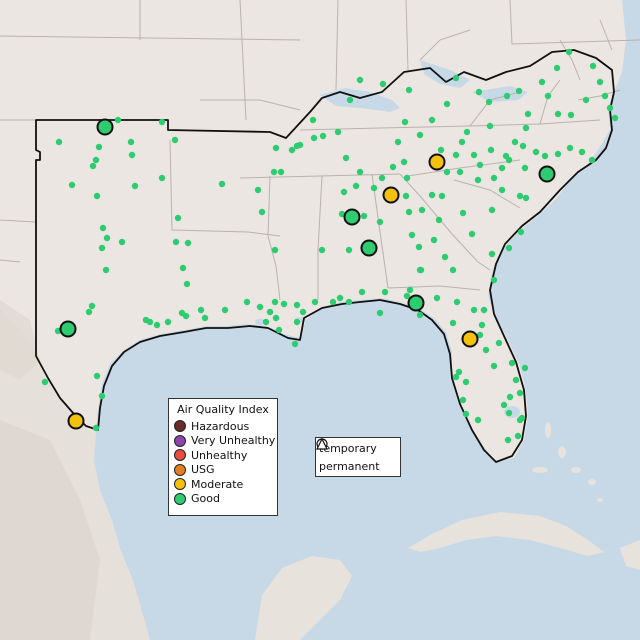 This screenshot has width=640, height=640. I want to click on station-marker-moderate-large, so click(470, 339).